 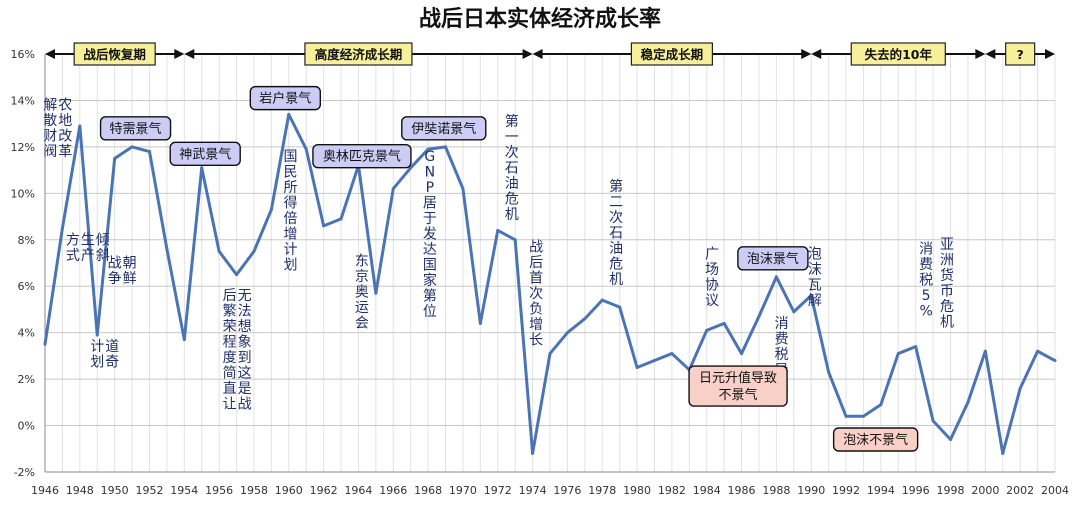 I want to click on annotation-char: 沫, so click(x=815, y=270).